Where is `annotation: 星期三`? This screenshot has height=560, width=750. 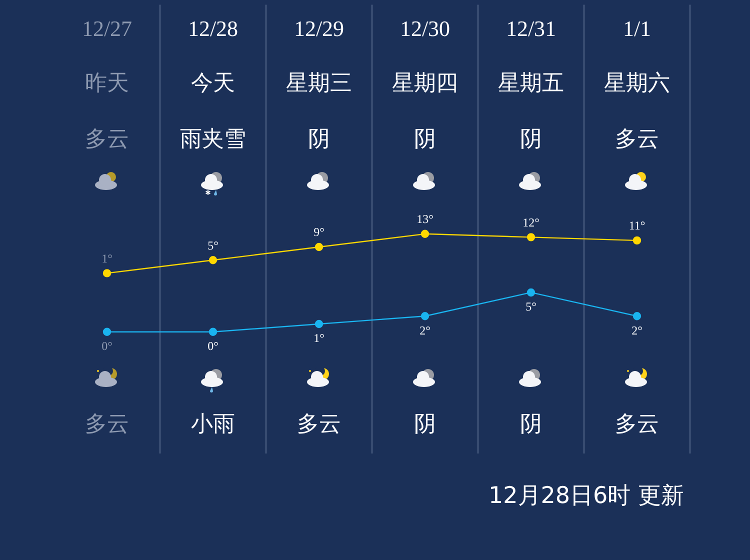
annotation: 星期三 is located at coordinates (319, 84).